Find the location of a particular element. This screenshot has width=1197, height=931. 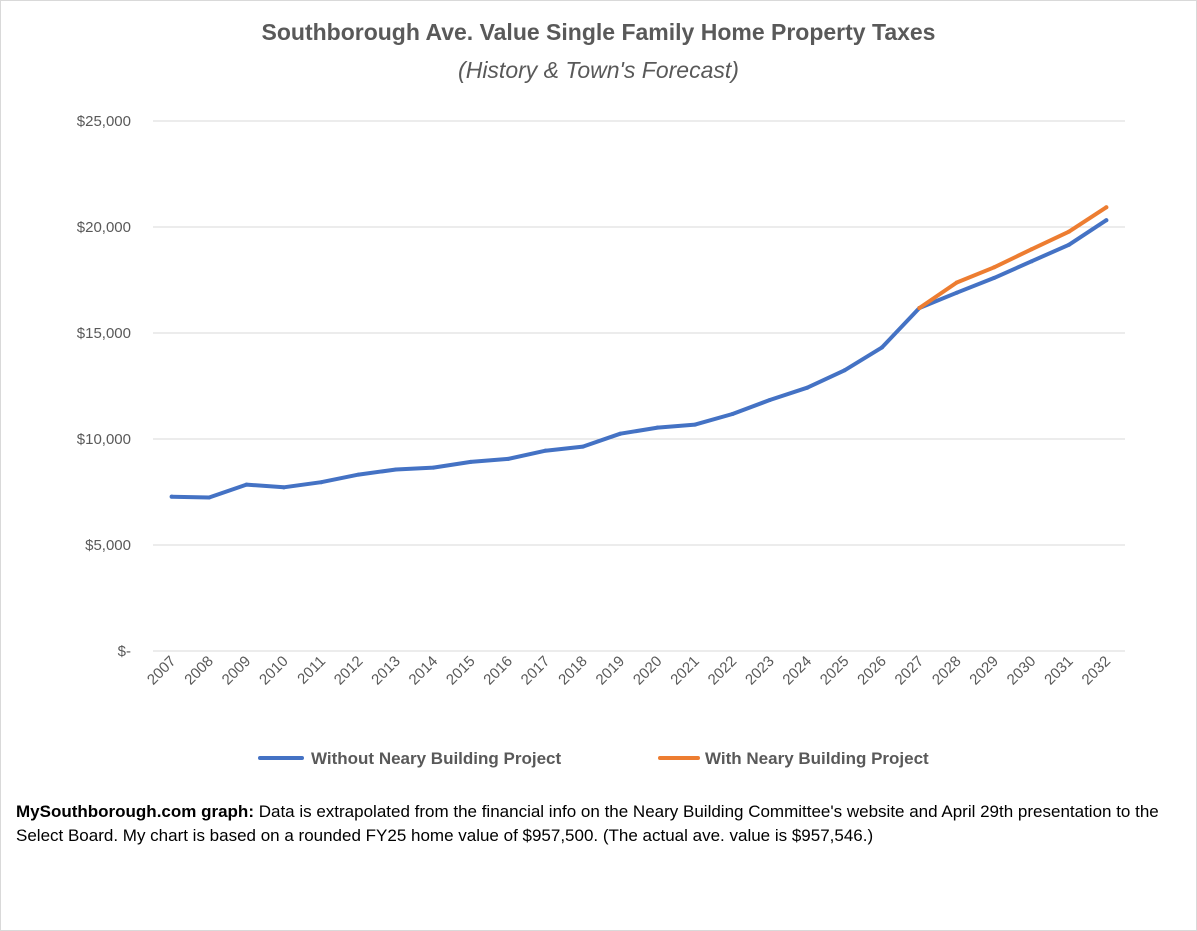

x-tick-label: 2018 is located at coordinates (573, 671).